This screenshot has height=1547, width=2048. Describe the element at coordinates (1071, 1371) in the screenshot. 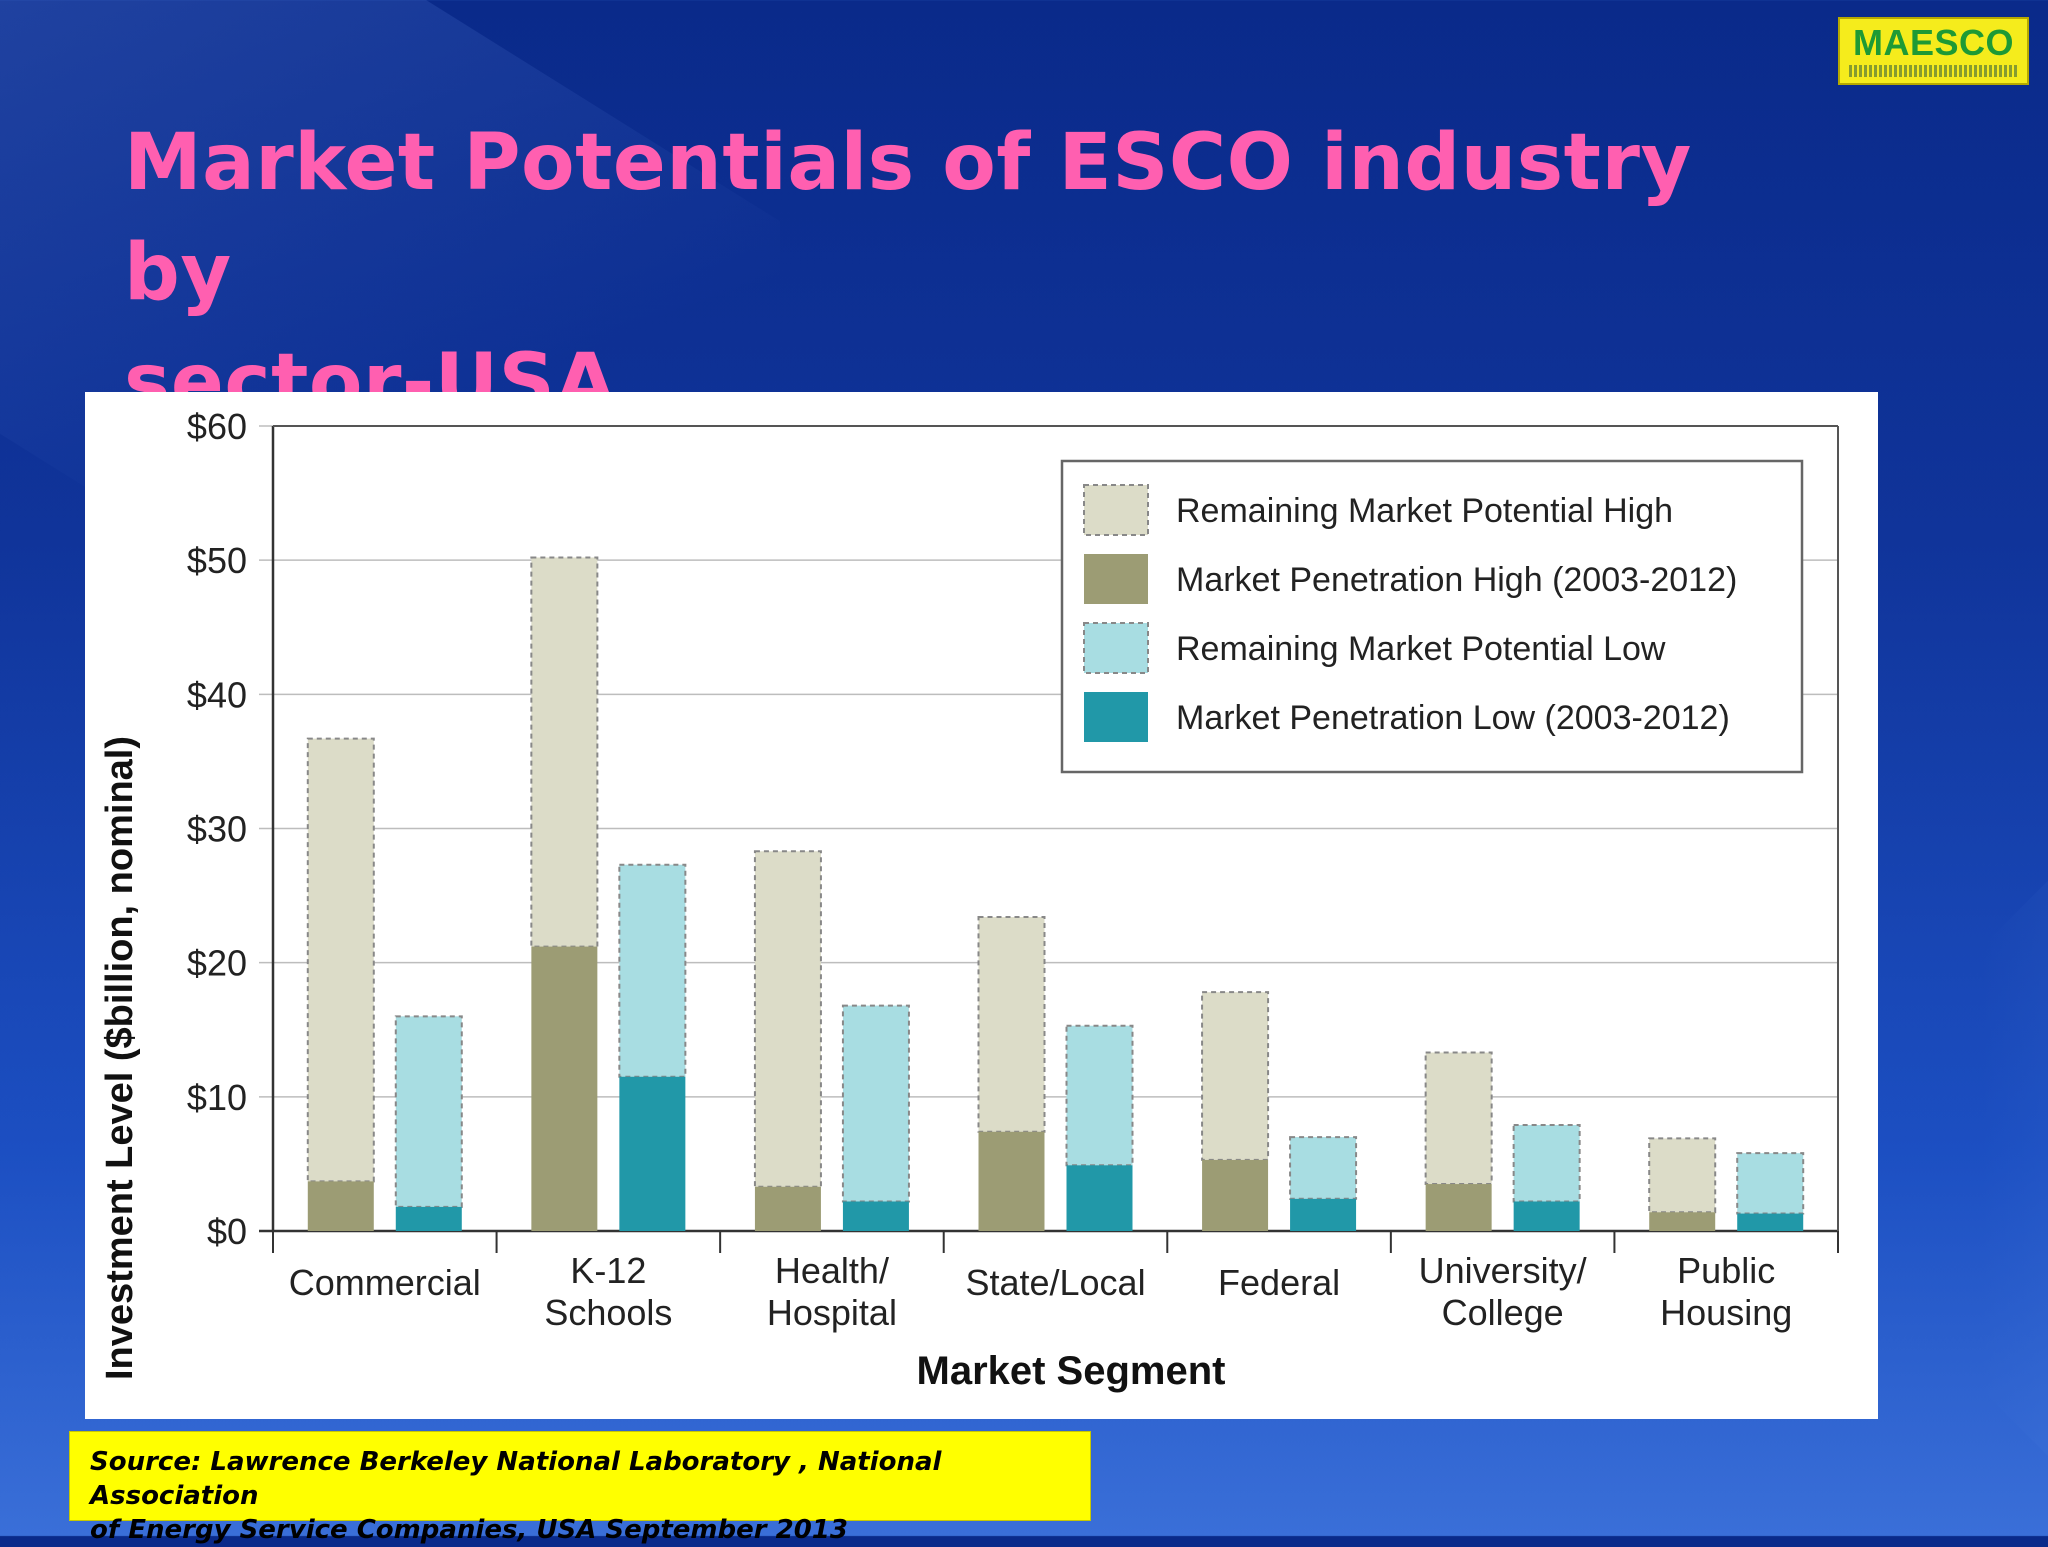

I see `x-axis-label: Market Segment` at that location.